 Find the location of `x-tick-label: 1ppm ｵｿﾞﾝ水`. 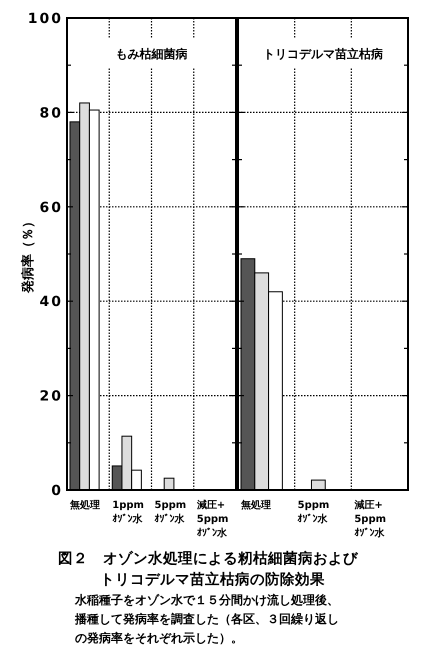

x-tick-label: 1ppm ｵｿﾞﾝ水 is located at coordinates (128, 512).